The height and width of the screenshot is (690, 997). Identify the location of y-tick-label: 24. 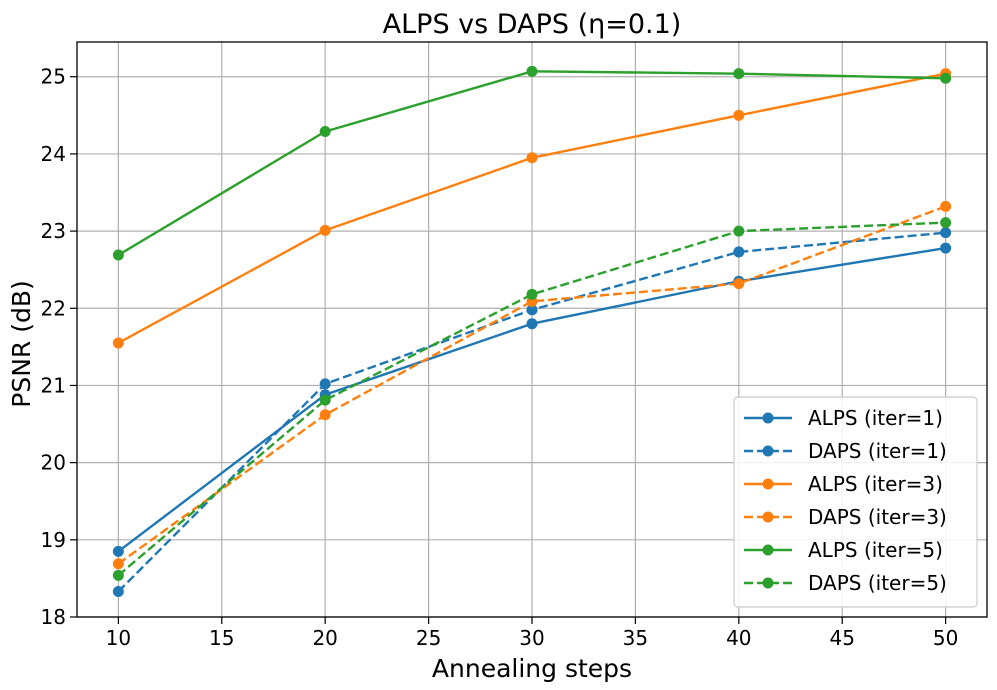
(53, 154).